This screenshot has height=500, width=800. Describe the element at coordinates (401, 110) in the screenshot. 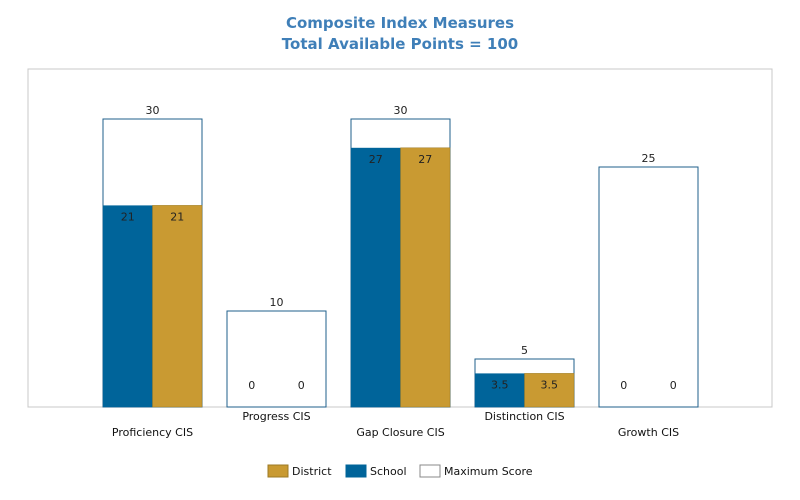

I see `max-score-label-gap-closure-cis: 30` at that location.